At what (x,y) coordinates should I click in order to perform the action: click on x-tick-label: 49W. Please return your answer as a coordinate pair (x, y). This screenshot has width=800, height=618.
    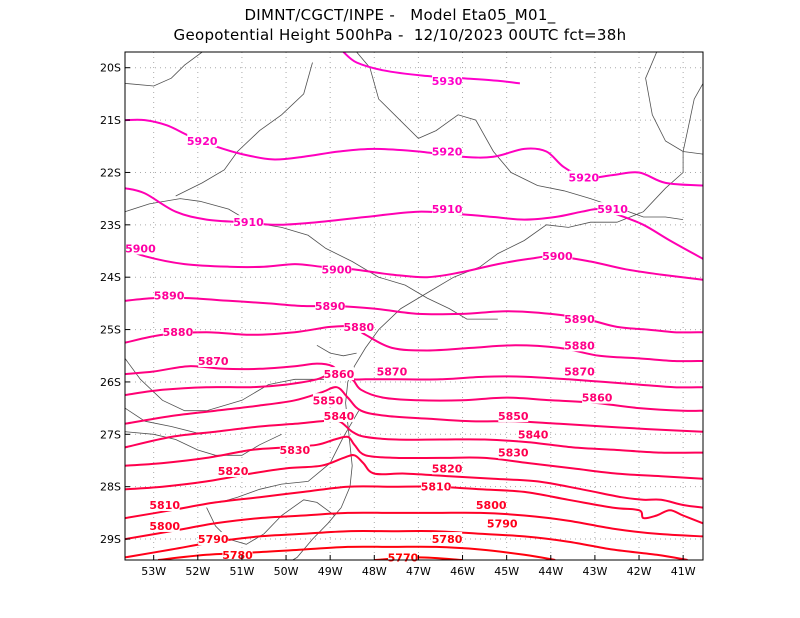
    Looking at the image, I should click on (330, 571).